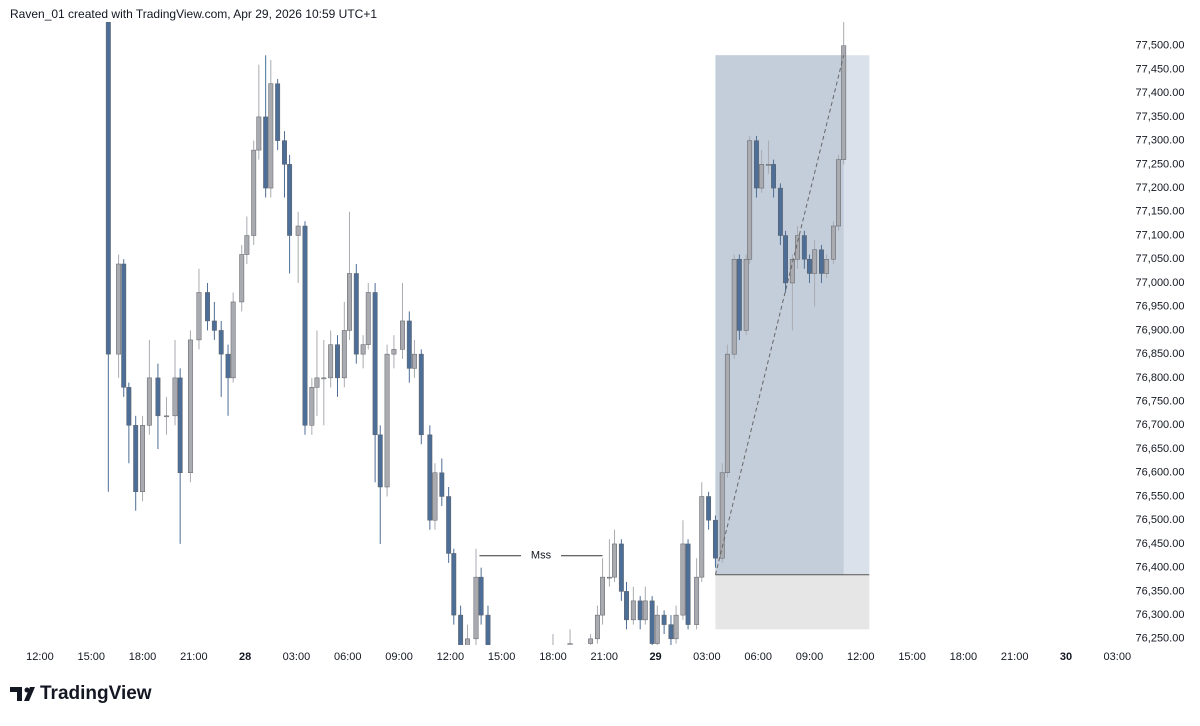 This screenshot has height=726, width=1200. Describe the element at coordinates (1160, 46) in the screenshot. I see `y-tick-label: 77,500.00` at that location.